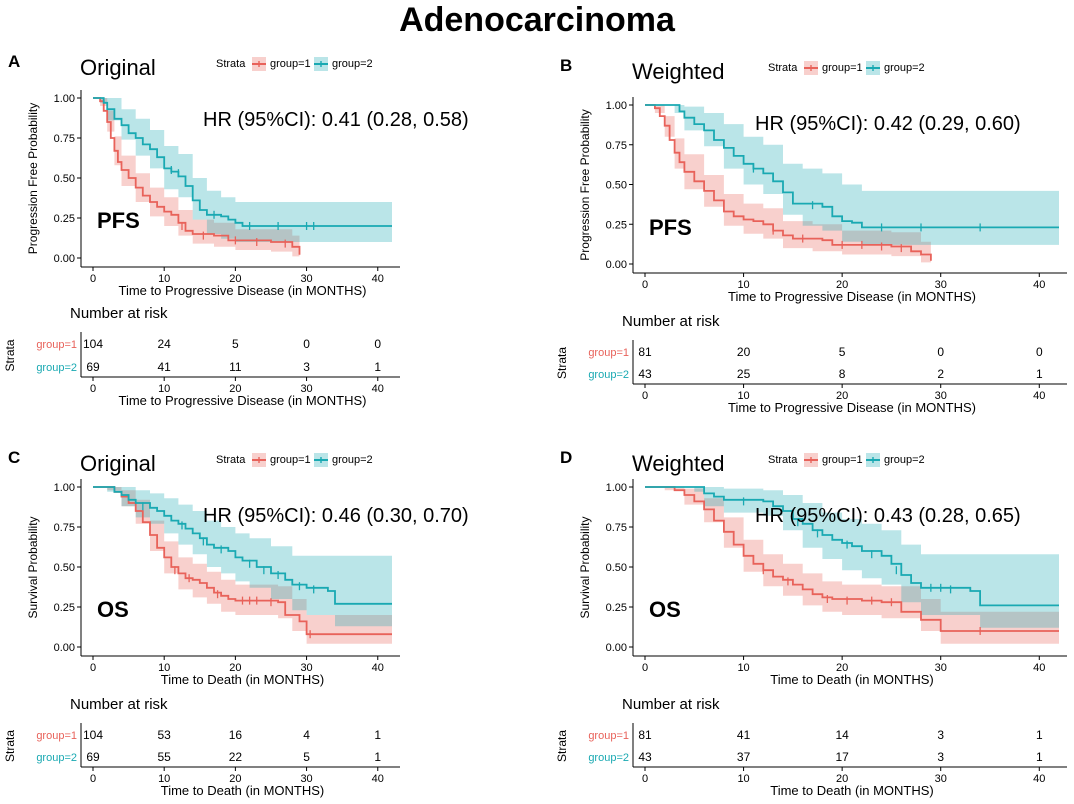  I want to click on y-tick-label: 0.25, so click(64, 219).